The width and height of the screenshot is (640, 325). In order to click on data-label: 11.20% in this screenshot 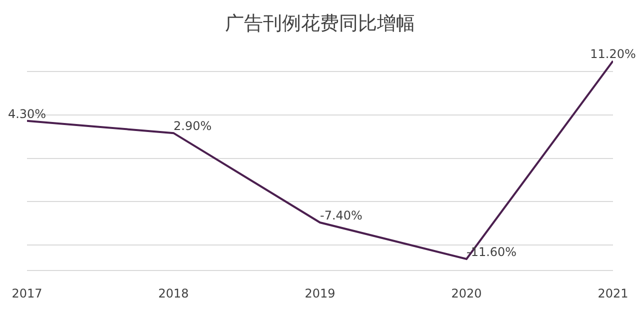, I will do `click(613, 54)`.